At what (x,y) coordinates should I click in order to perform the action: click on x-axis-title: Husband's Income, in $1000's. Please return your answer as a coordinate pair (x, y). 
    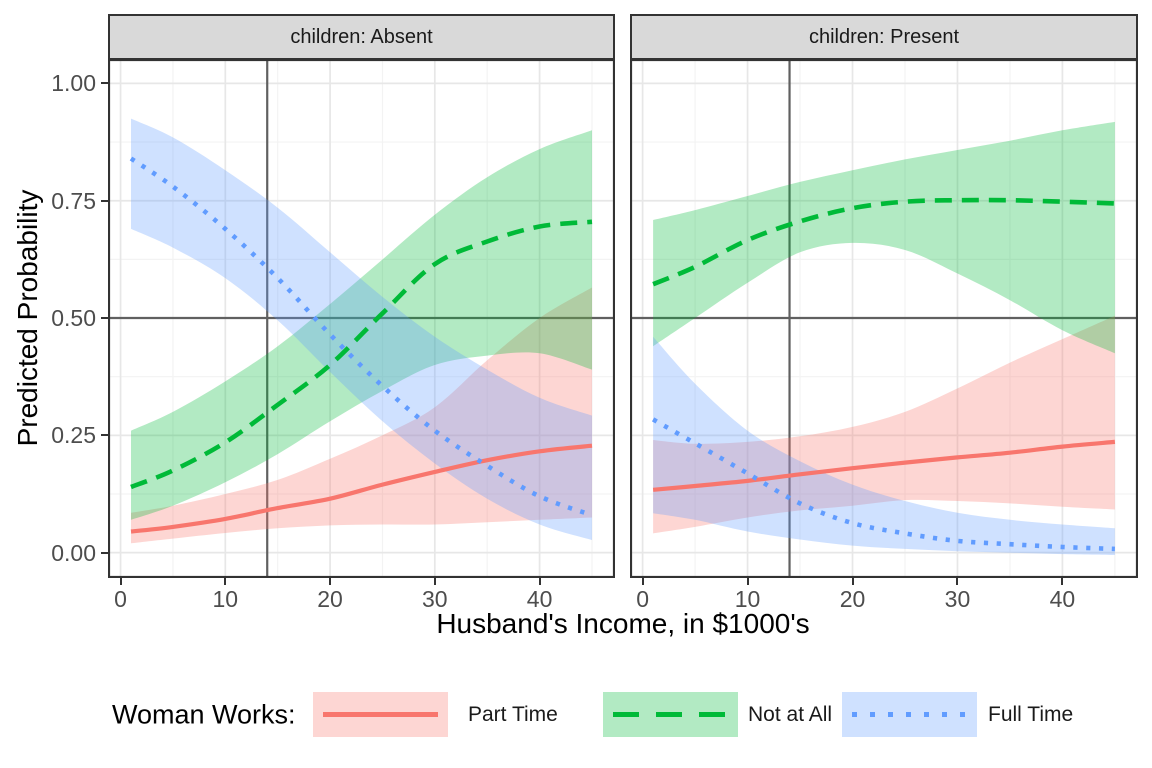
    Looking at the image, I should click on (623, 623).